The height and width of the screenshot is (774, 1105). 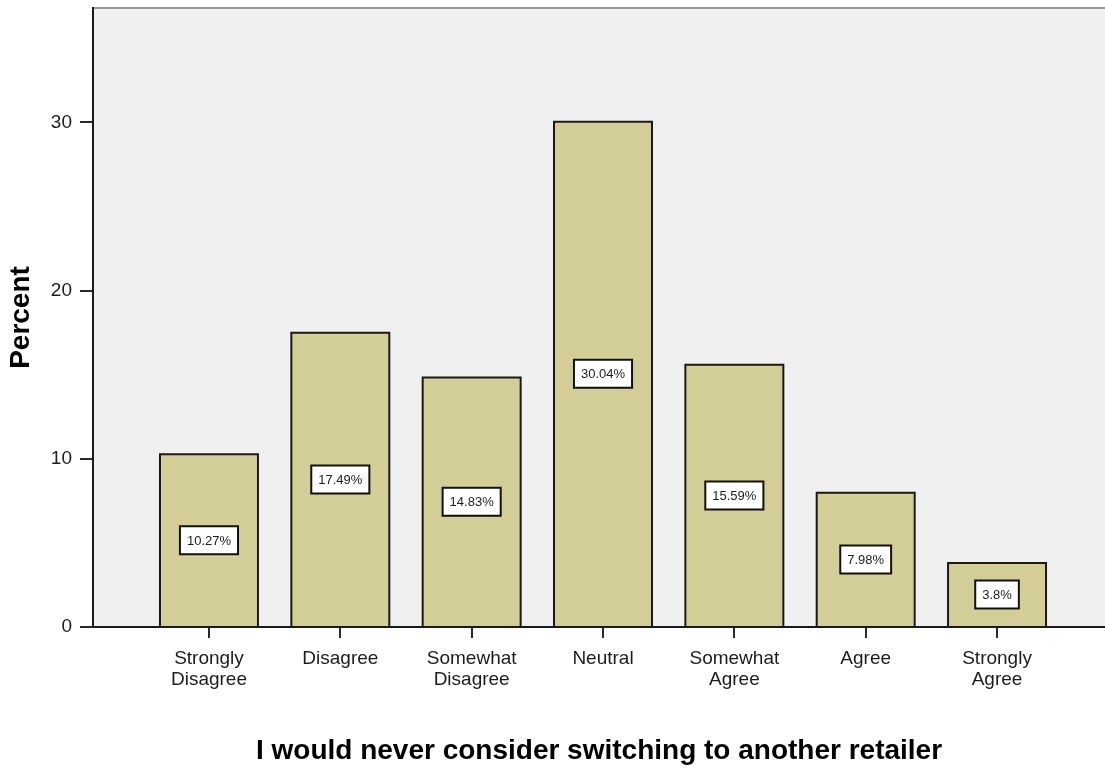 What do you see at coordinates (340, 658) in the screenshot?
I see `x-tick-label: Disagree` at bounding box center [340, 658].